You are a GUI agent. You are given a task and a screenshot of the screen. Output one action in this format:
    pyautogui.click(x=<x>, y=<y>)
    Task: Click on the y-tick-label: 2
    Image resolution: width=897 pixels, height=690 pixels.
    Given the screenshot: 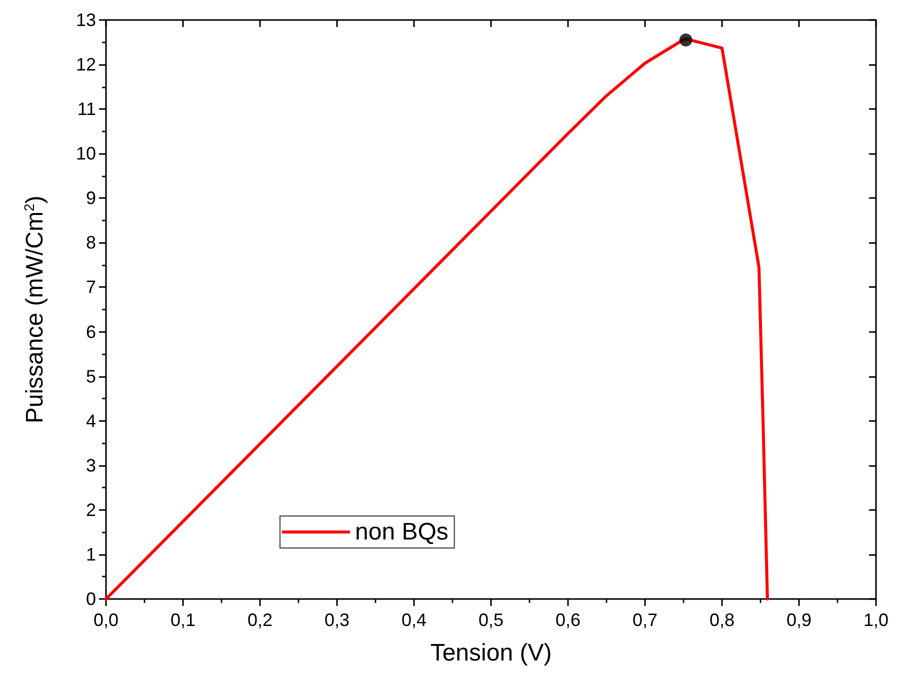 What is the action you would take?
    pyautogui.click(x=91, y=510)
    